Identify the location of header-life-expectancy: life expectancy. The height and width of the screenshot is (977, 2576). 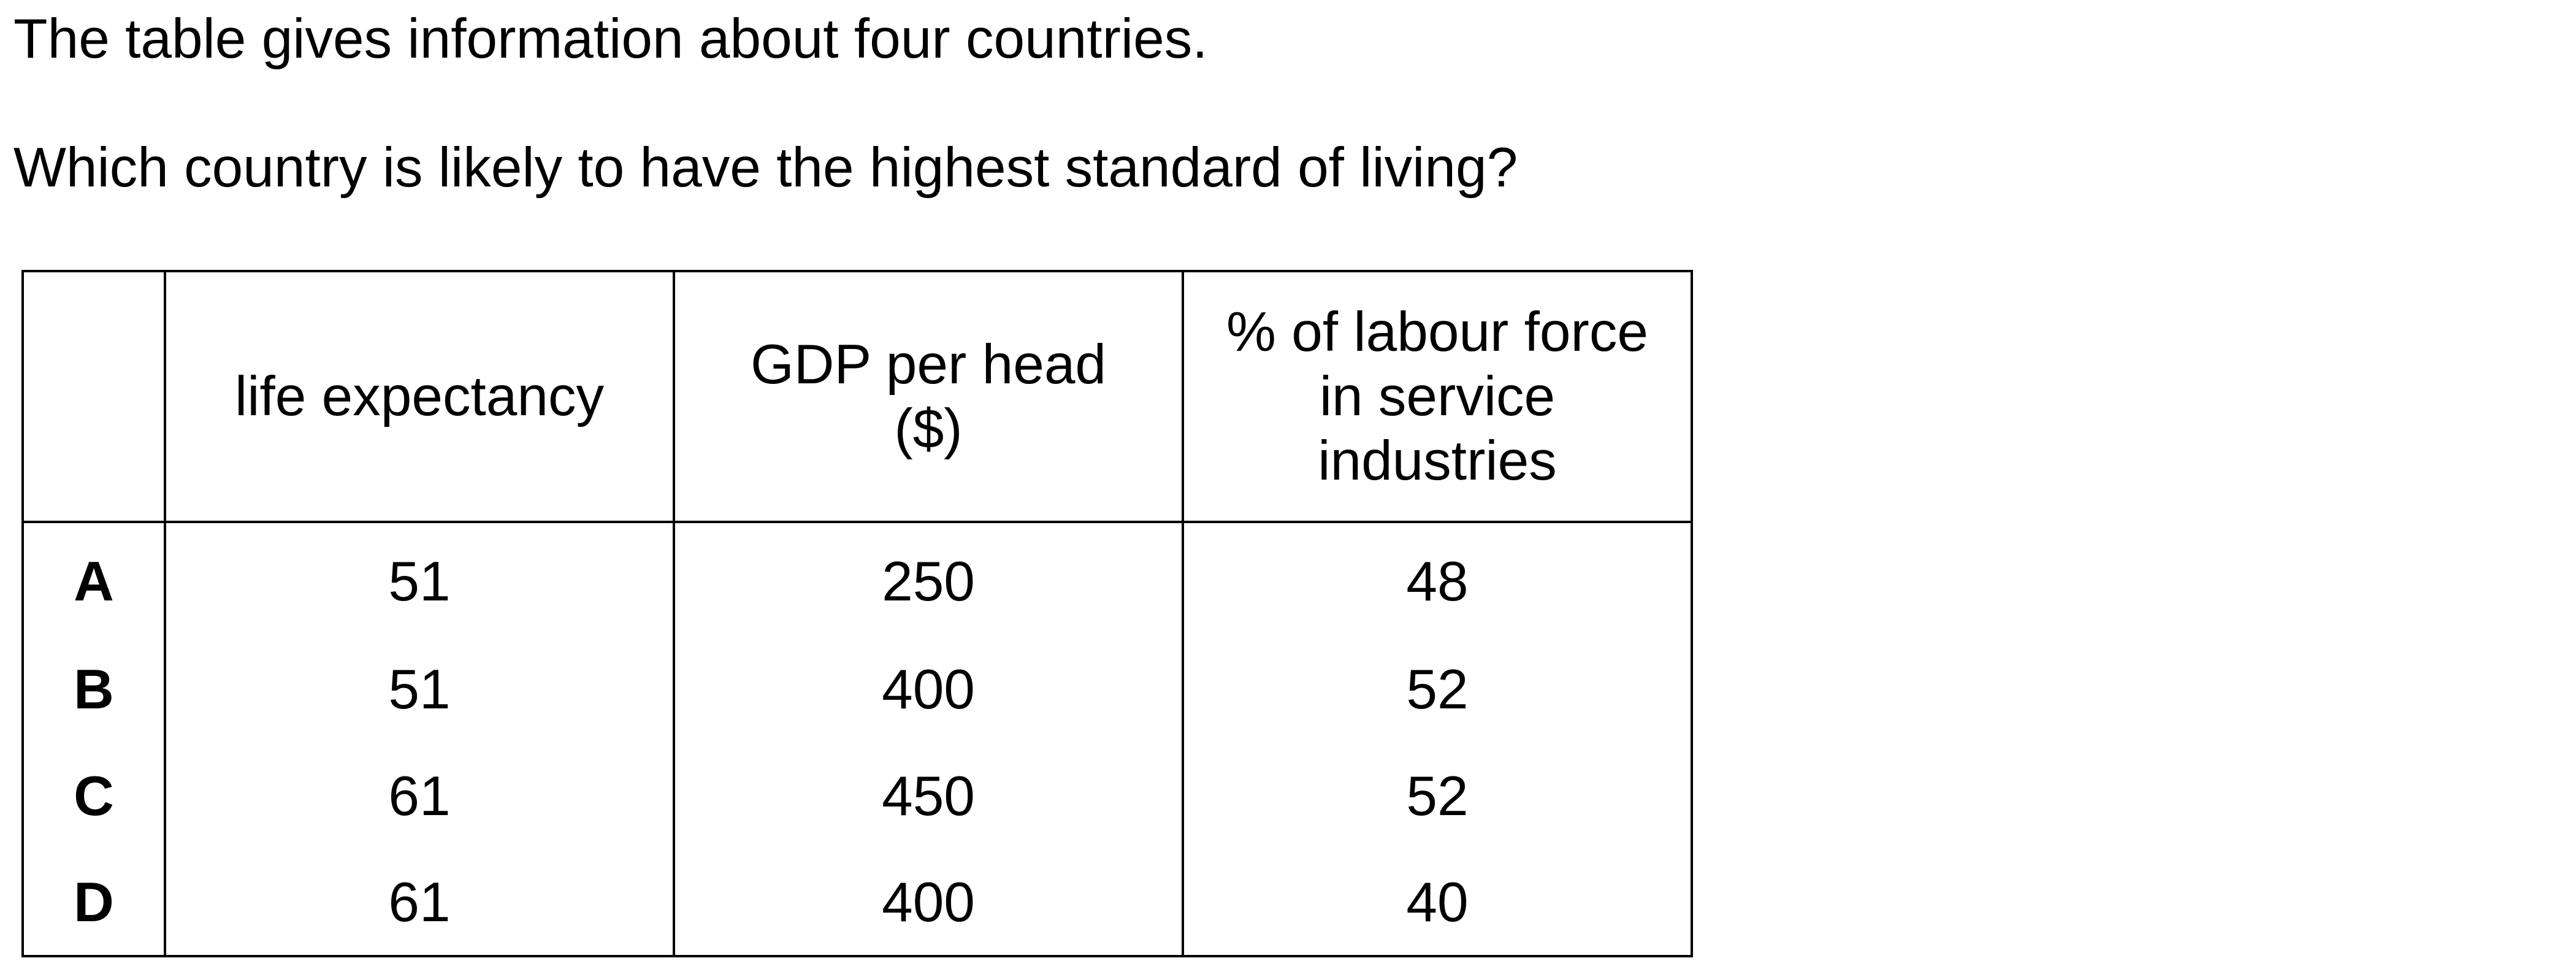
(419, 396).